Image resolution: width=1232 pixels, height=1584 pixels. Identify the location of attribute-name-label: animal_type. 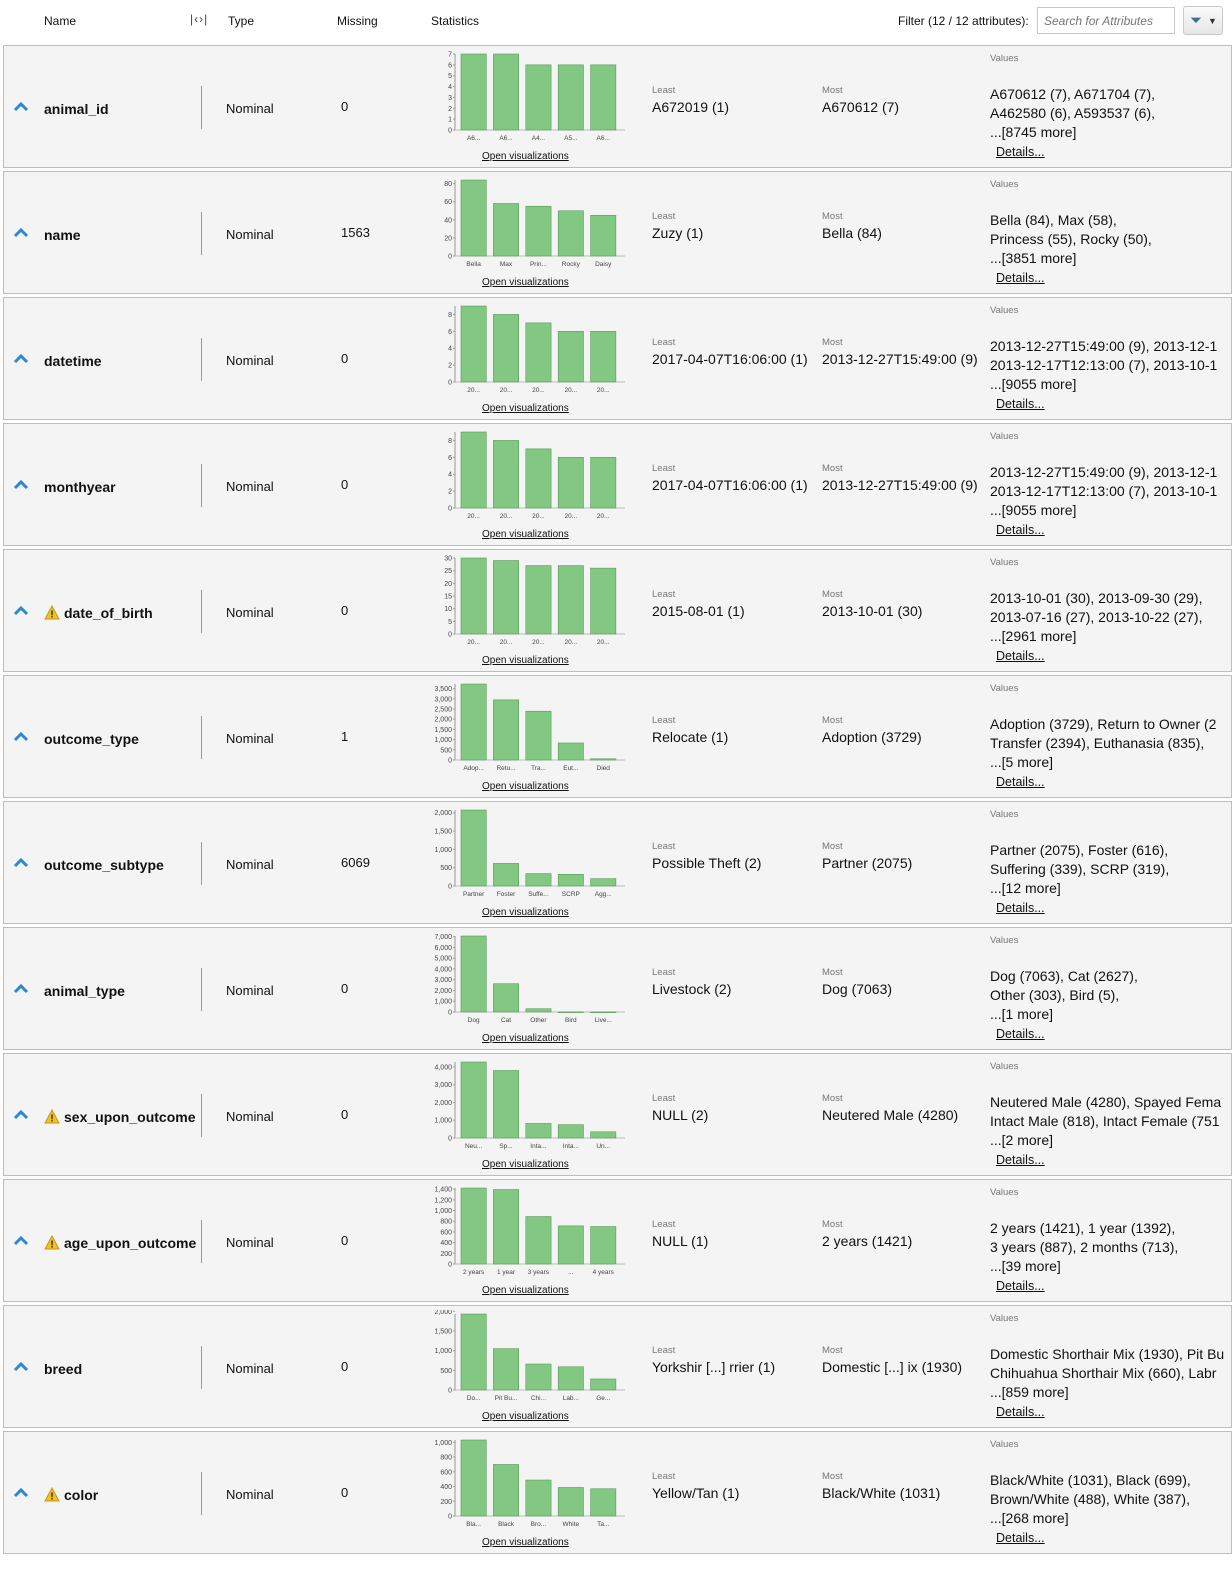
(84, 991).